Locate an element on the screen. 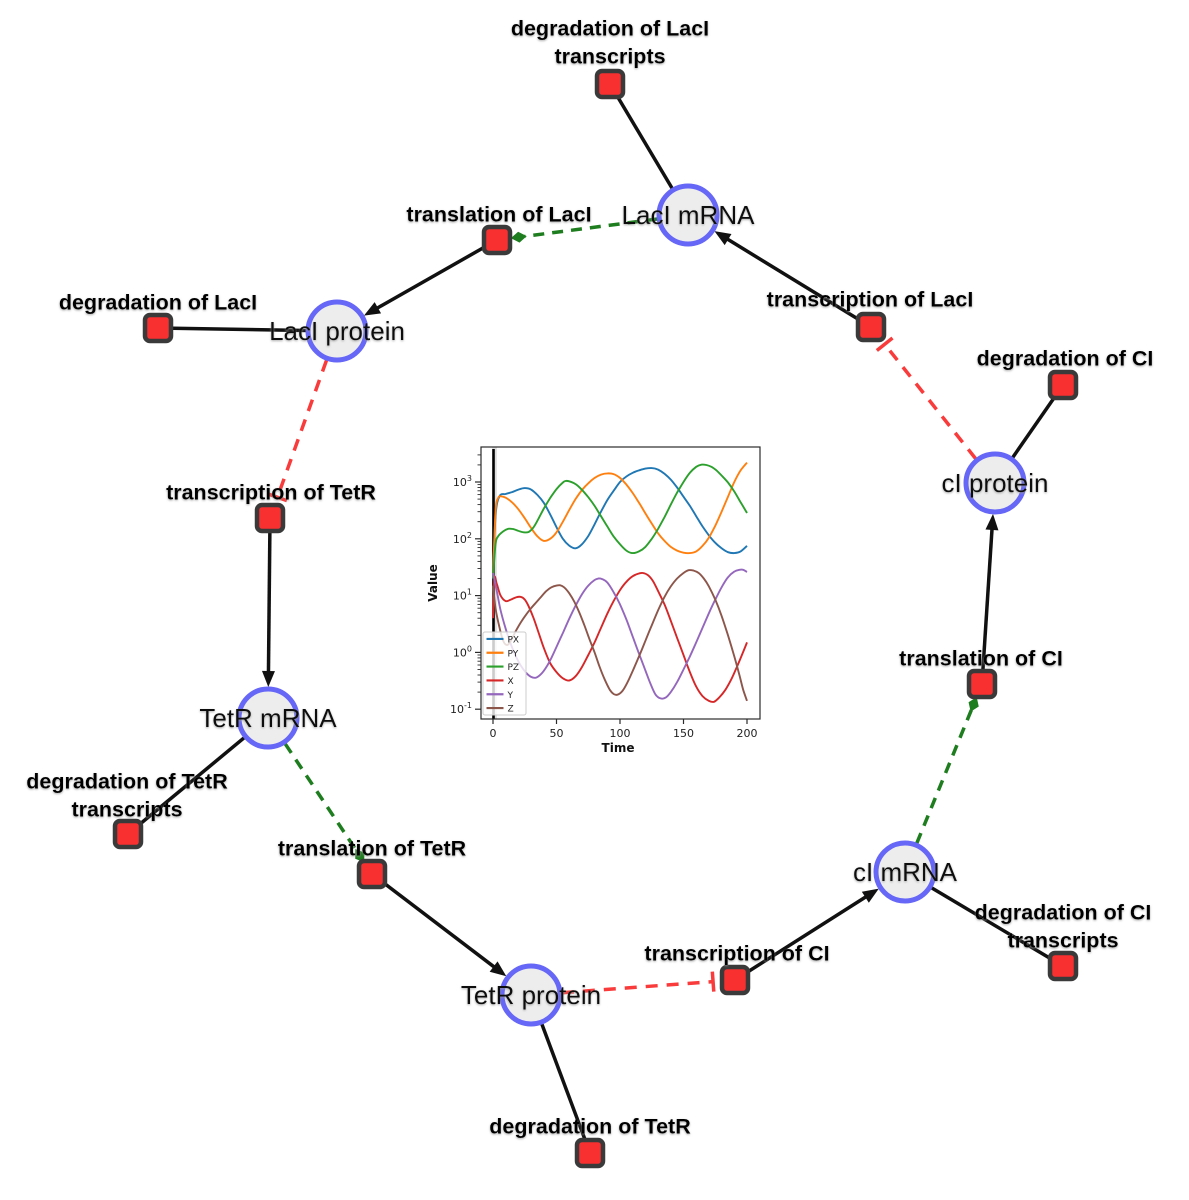  reaction-node-deg-lacI is located at coordinates (158, 328).